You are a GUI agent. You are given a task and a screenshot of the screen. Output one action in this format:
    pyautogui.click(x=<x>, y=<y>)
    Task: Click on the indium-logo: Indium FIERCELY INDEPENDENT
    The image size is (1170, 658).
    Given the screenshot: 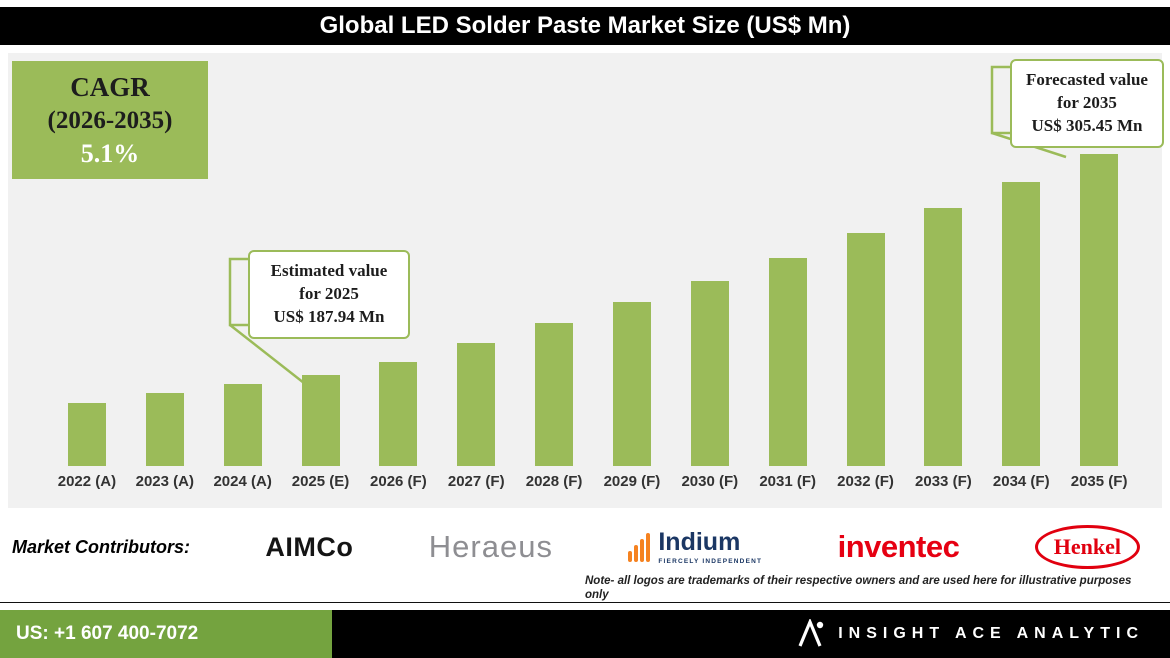 What is the action you would take?
    pyautogui.click(x=695, y=546)
    